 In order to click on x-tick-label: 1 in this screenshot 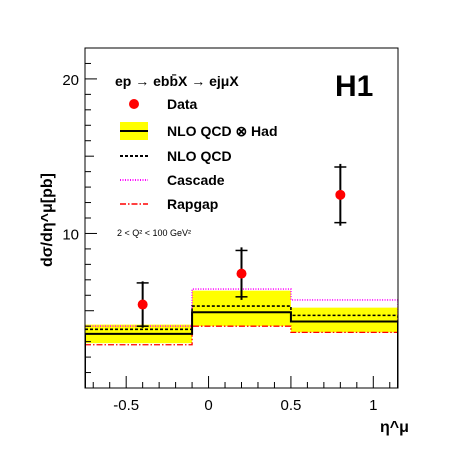, I will do `click(373, 405)`.